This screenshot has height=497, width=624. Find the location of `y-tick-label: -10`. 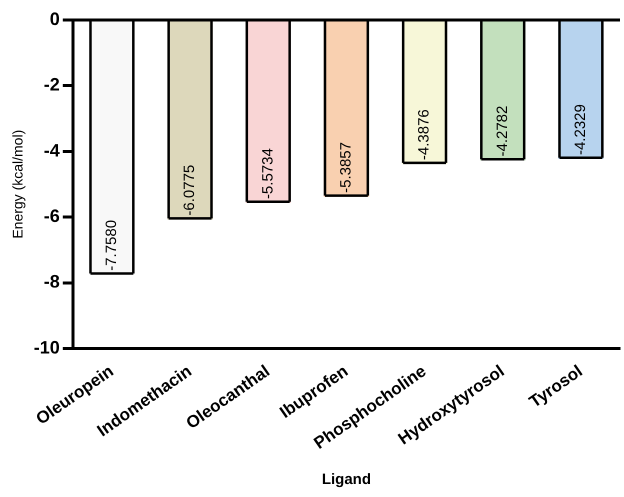

y-tick-label: -10 is located at coordinates (47, 347).